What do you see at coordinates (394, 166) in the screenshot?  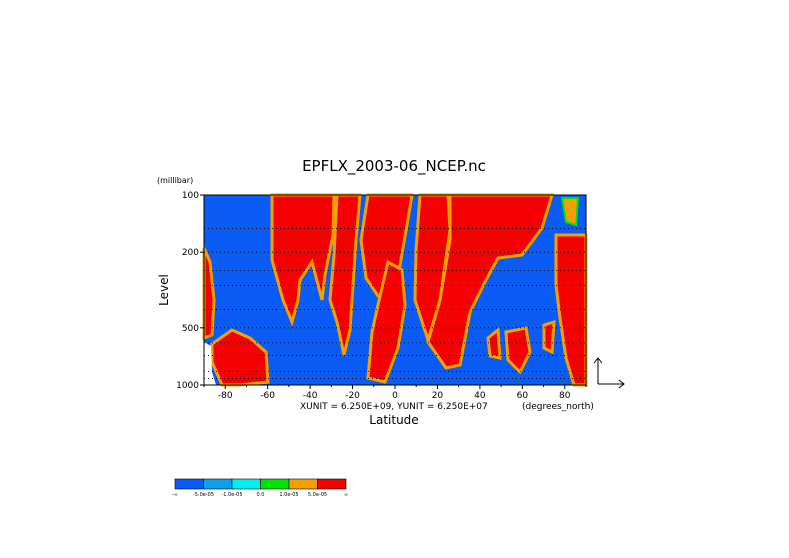 I see `chart-title: EPFLX_2003-06_NCEP.nc` at bounding box center [394, 166].